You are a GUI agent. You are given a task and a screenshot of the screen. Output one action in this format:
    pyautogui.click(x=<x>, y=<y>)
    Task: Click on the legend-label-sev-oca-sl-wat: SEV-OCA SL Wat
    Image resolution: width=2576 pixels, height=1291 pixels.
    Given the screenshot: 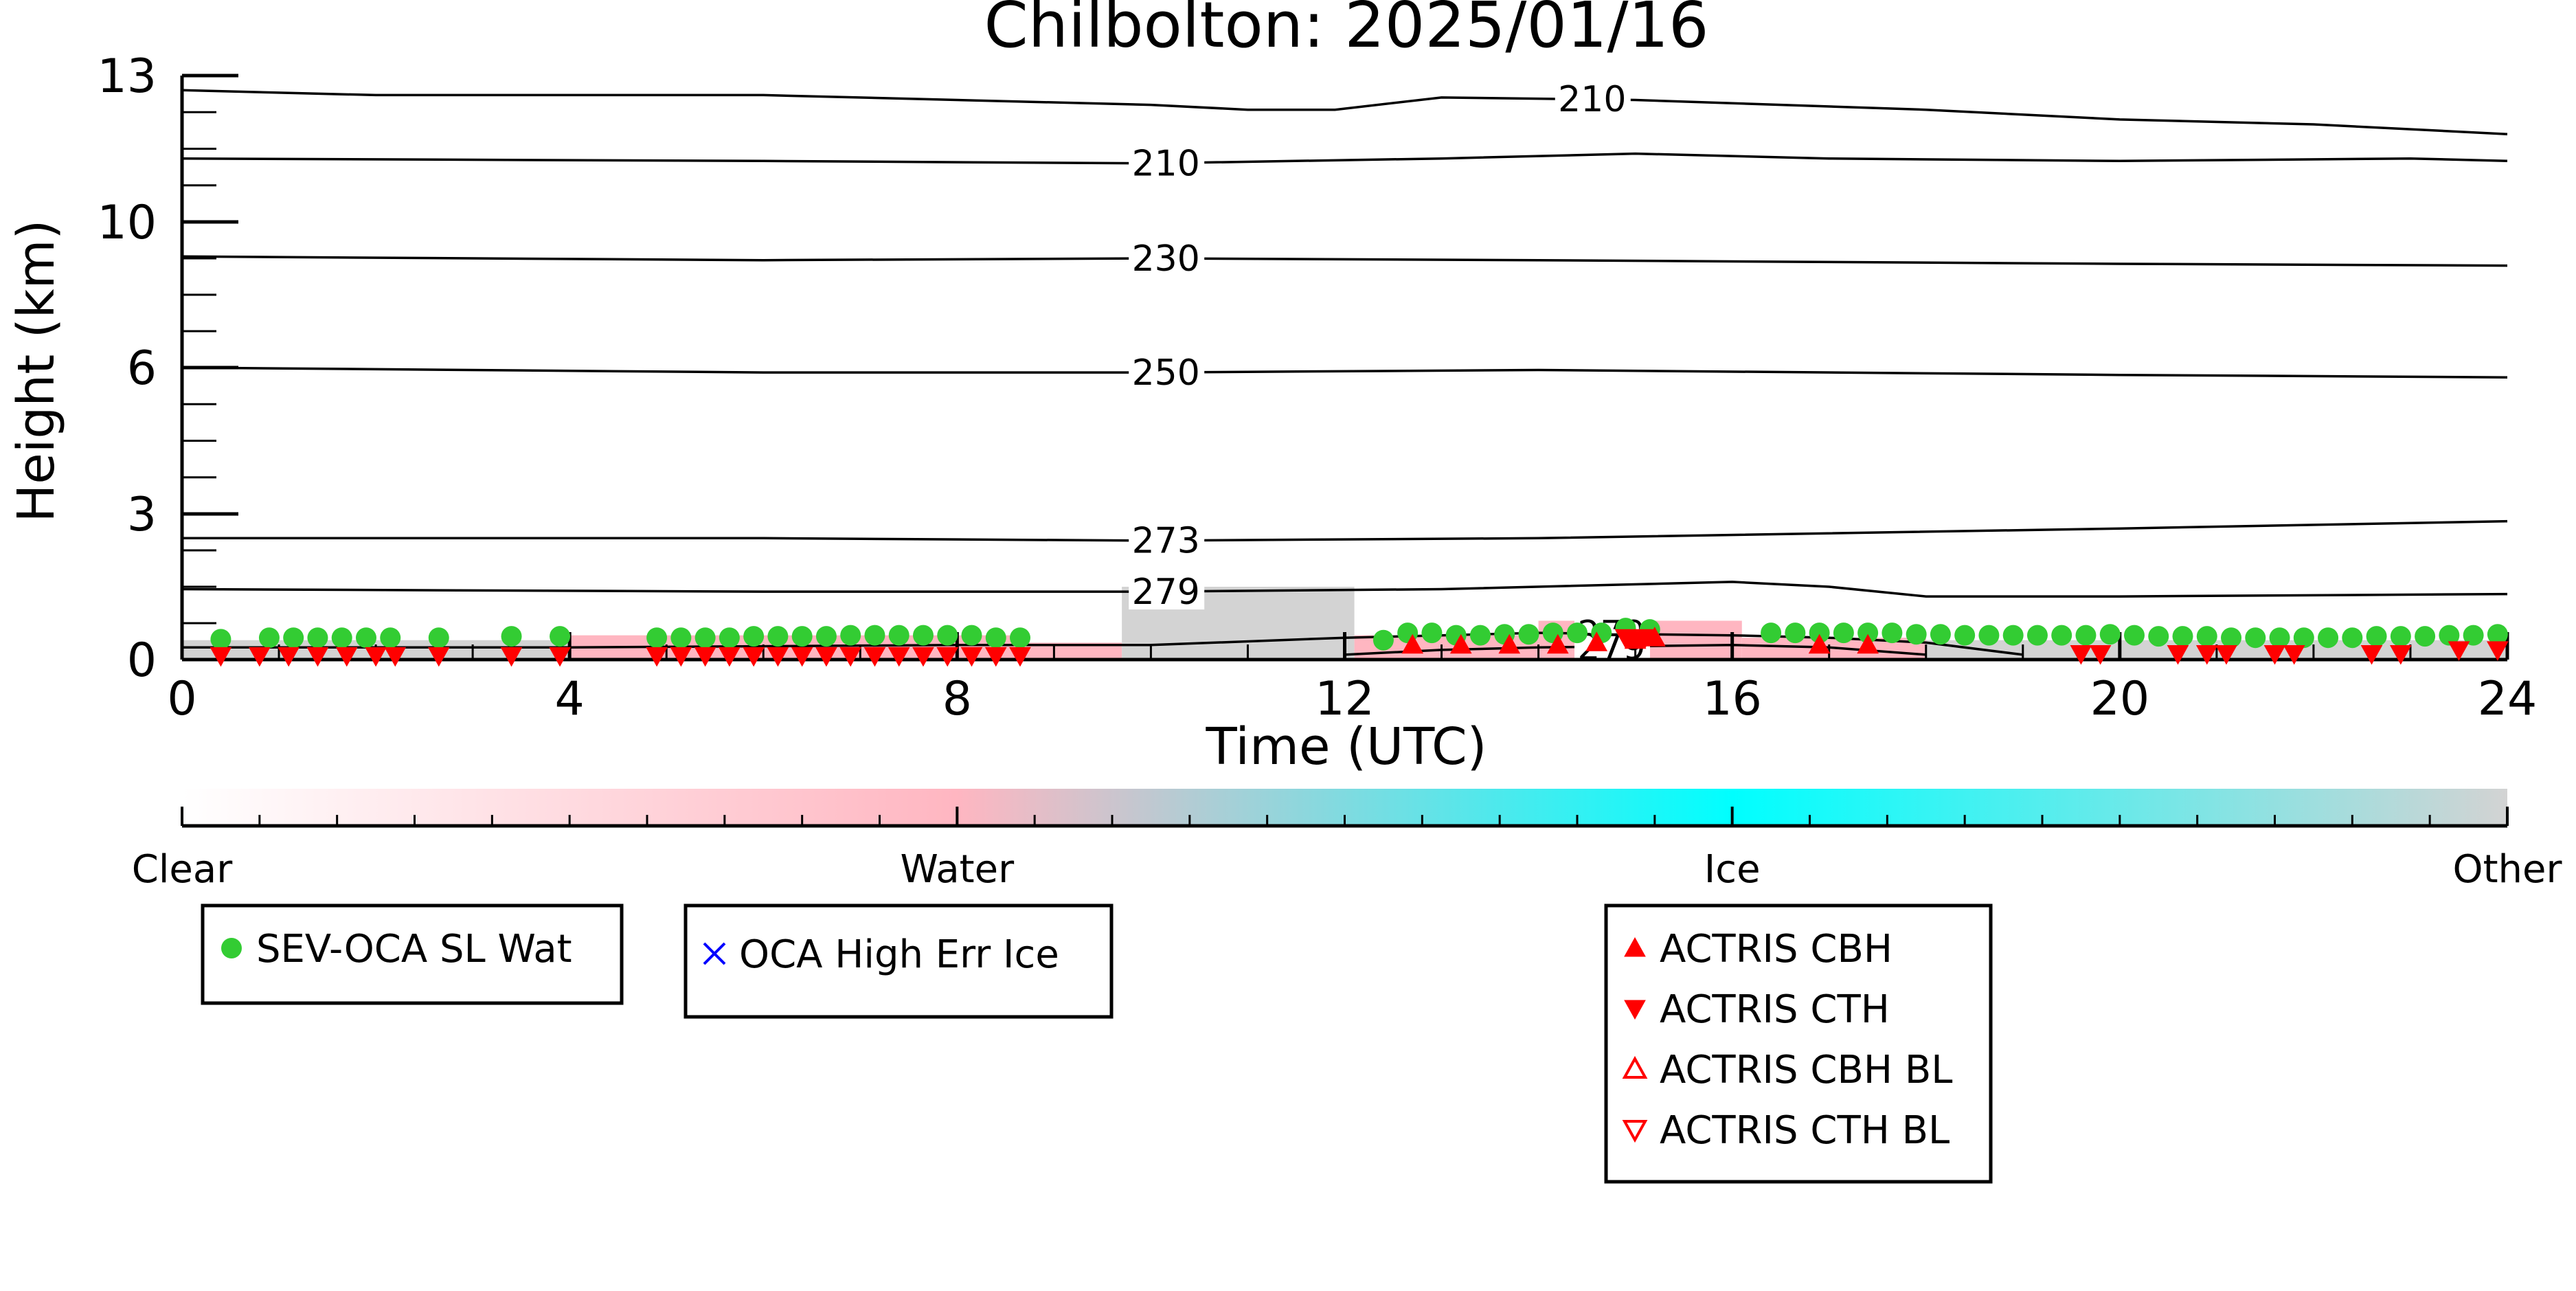 What is the action you would take?
    pyautogui.click(x=414, y=949)
    